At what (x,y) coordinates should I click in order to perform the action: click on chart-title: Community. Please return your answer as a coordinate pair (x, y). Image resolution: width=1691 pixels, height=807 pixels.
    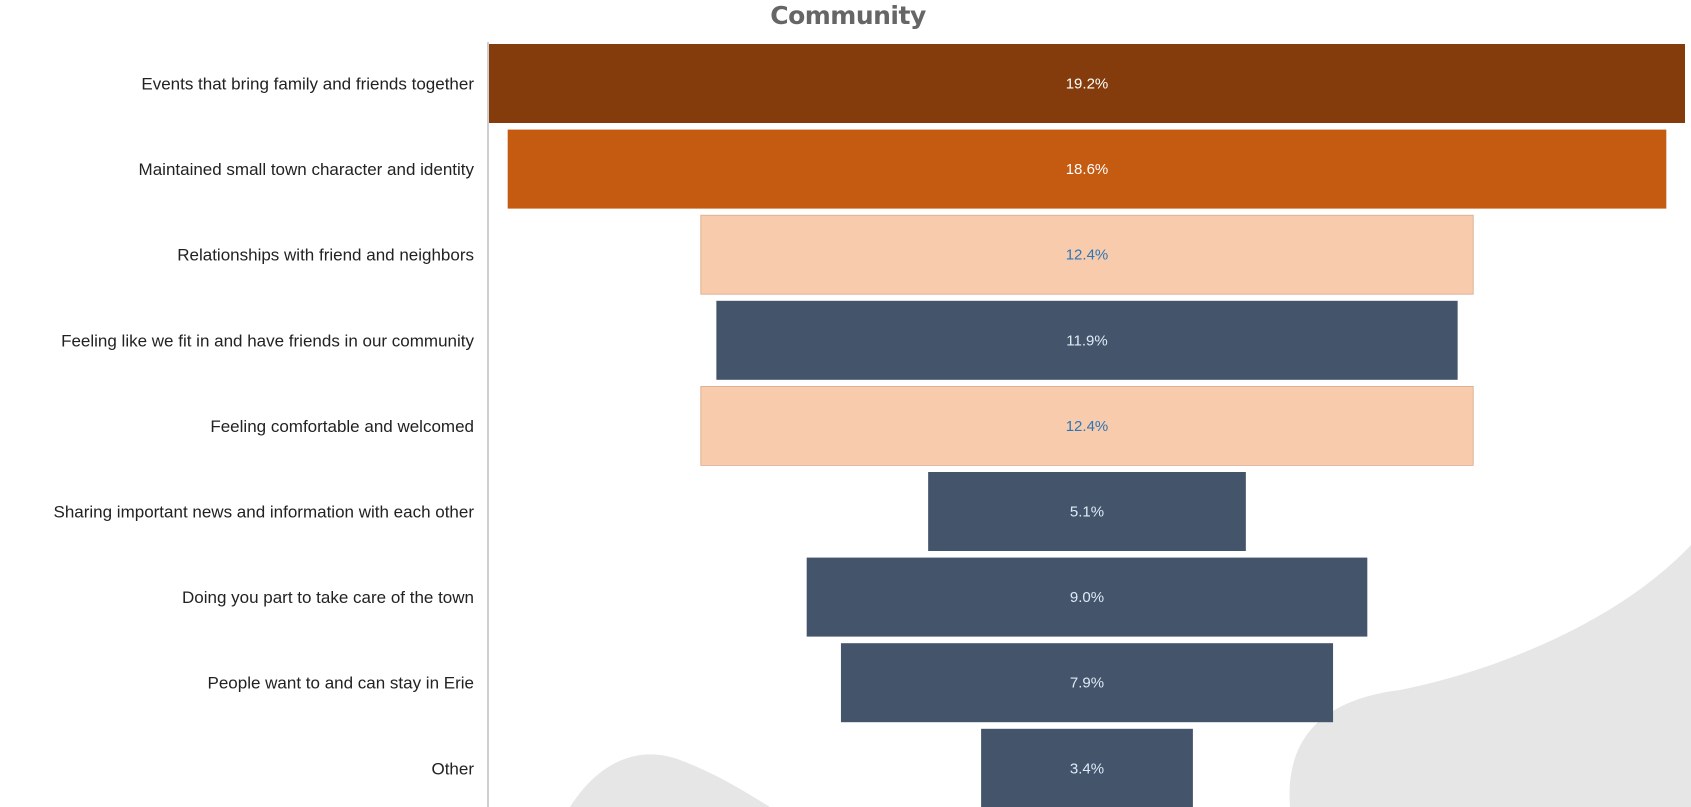
    Looking at the image, I should click on (848, 15).